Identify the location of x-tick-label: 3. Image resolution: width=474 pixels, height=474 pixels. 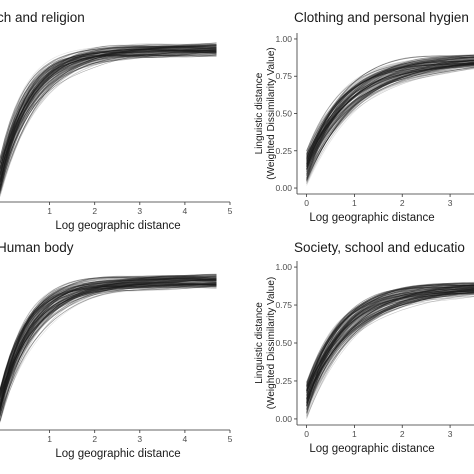
(450, 434).